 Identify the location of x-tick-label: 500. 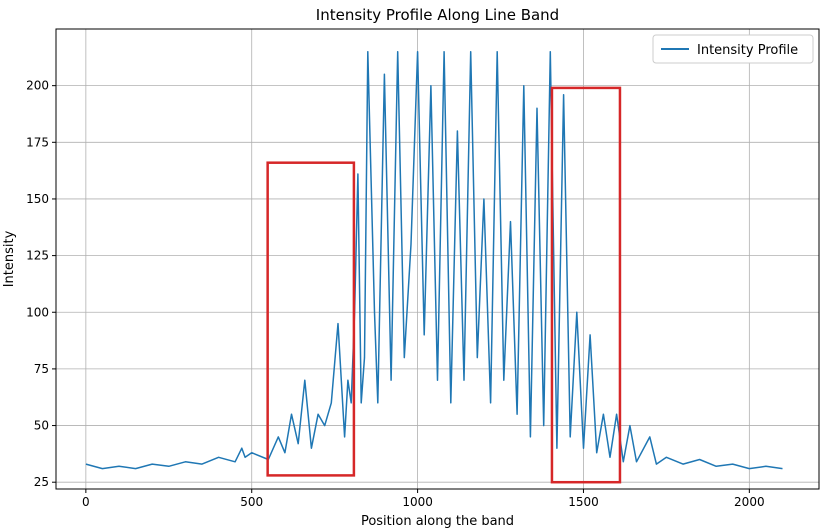
(251, 502).